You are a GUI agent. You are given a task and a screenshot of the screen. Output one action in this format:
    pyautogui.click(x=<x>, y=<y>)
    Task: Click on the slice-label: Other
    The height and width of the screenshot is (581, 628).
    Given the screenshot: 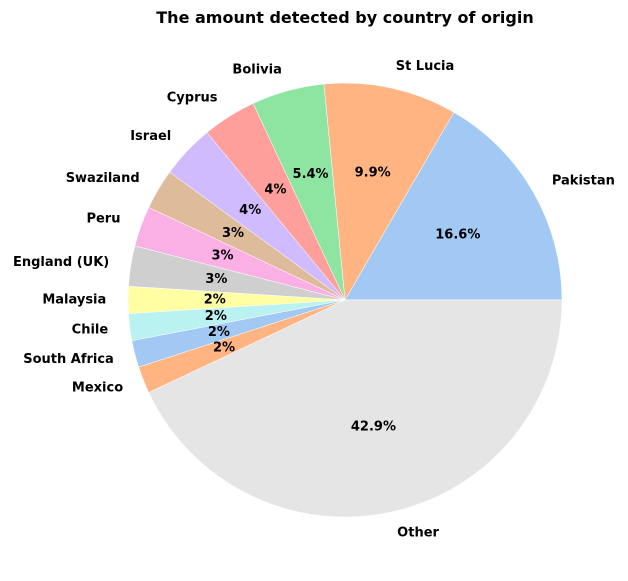 What is the action you would take?
    pyautogui.click(x=418, y=532)
    